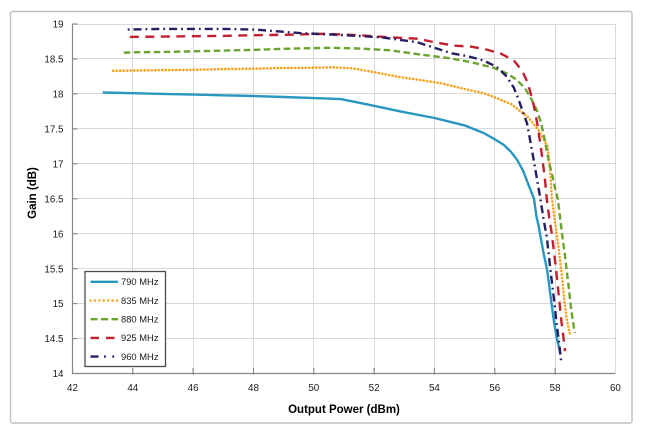 This screenshot has height=437, width=647. I want to click on svg-text: 46, so click(193, 388).